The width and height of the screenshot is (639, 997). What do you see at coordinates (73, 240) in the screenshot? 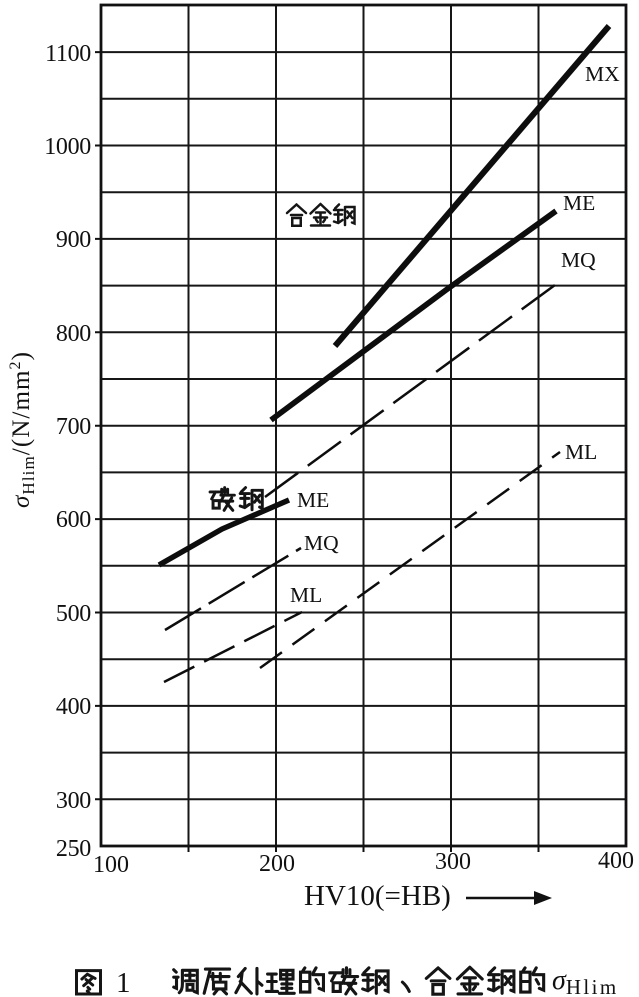
I see `svg-text: 900` at bounding box center [73, 240].